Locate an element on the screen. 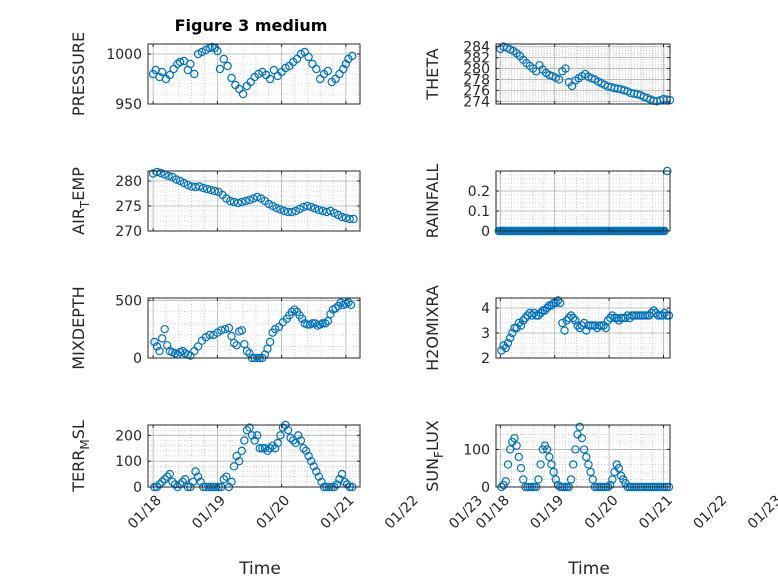  y-tick-label: 280 is located at coordinates (476, 70).